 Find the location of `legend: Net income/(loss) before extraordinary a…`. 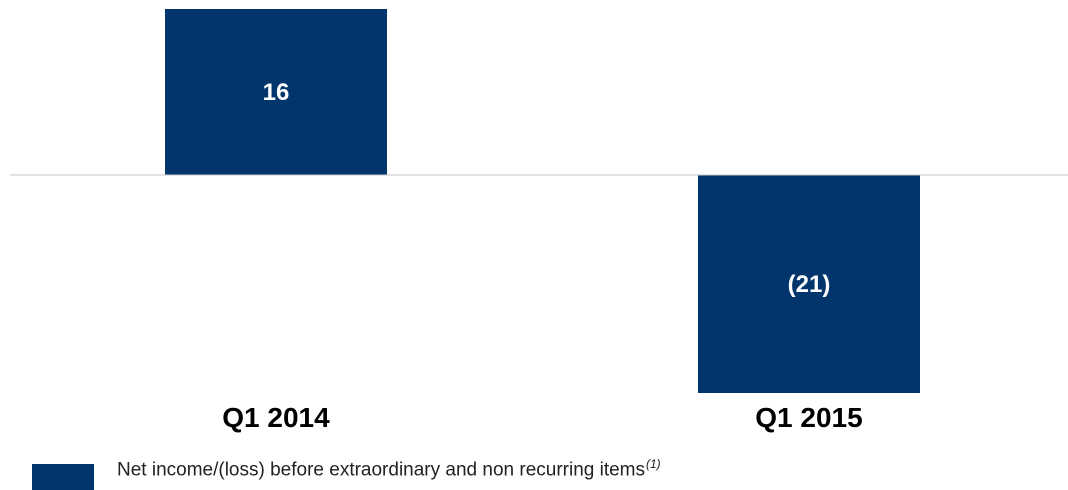

legend: Net income/(loss) before extraordinary a… is located at coordinates (346, 473).